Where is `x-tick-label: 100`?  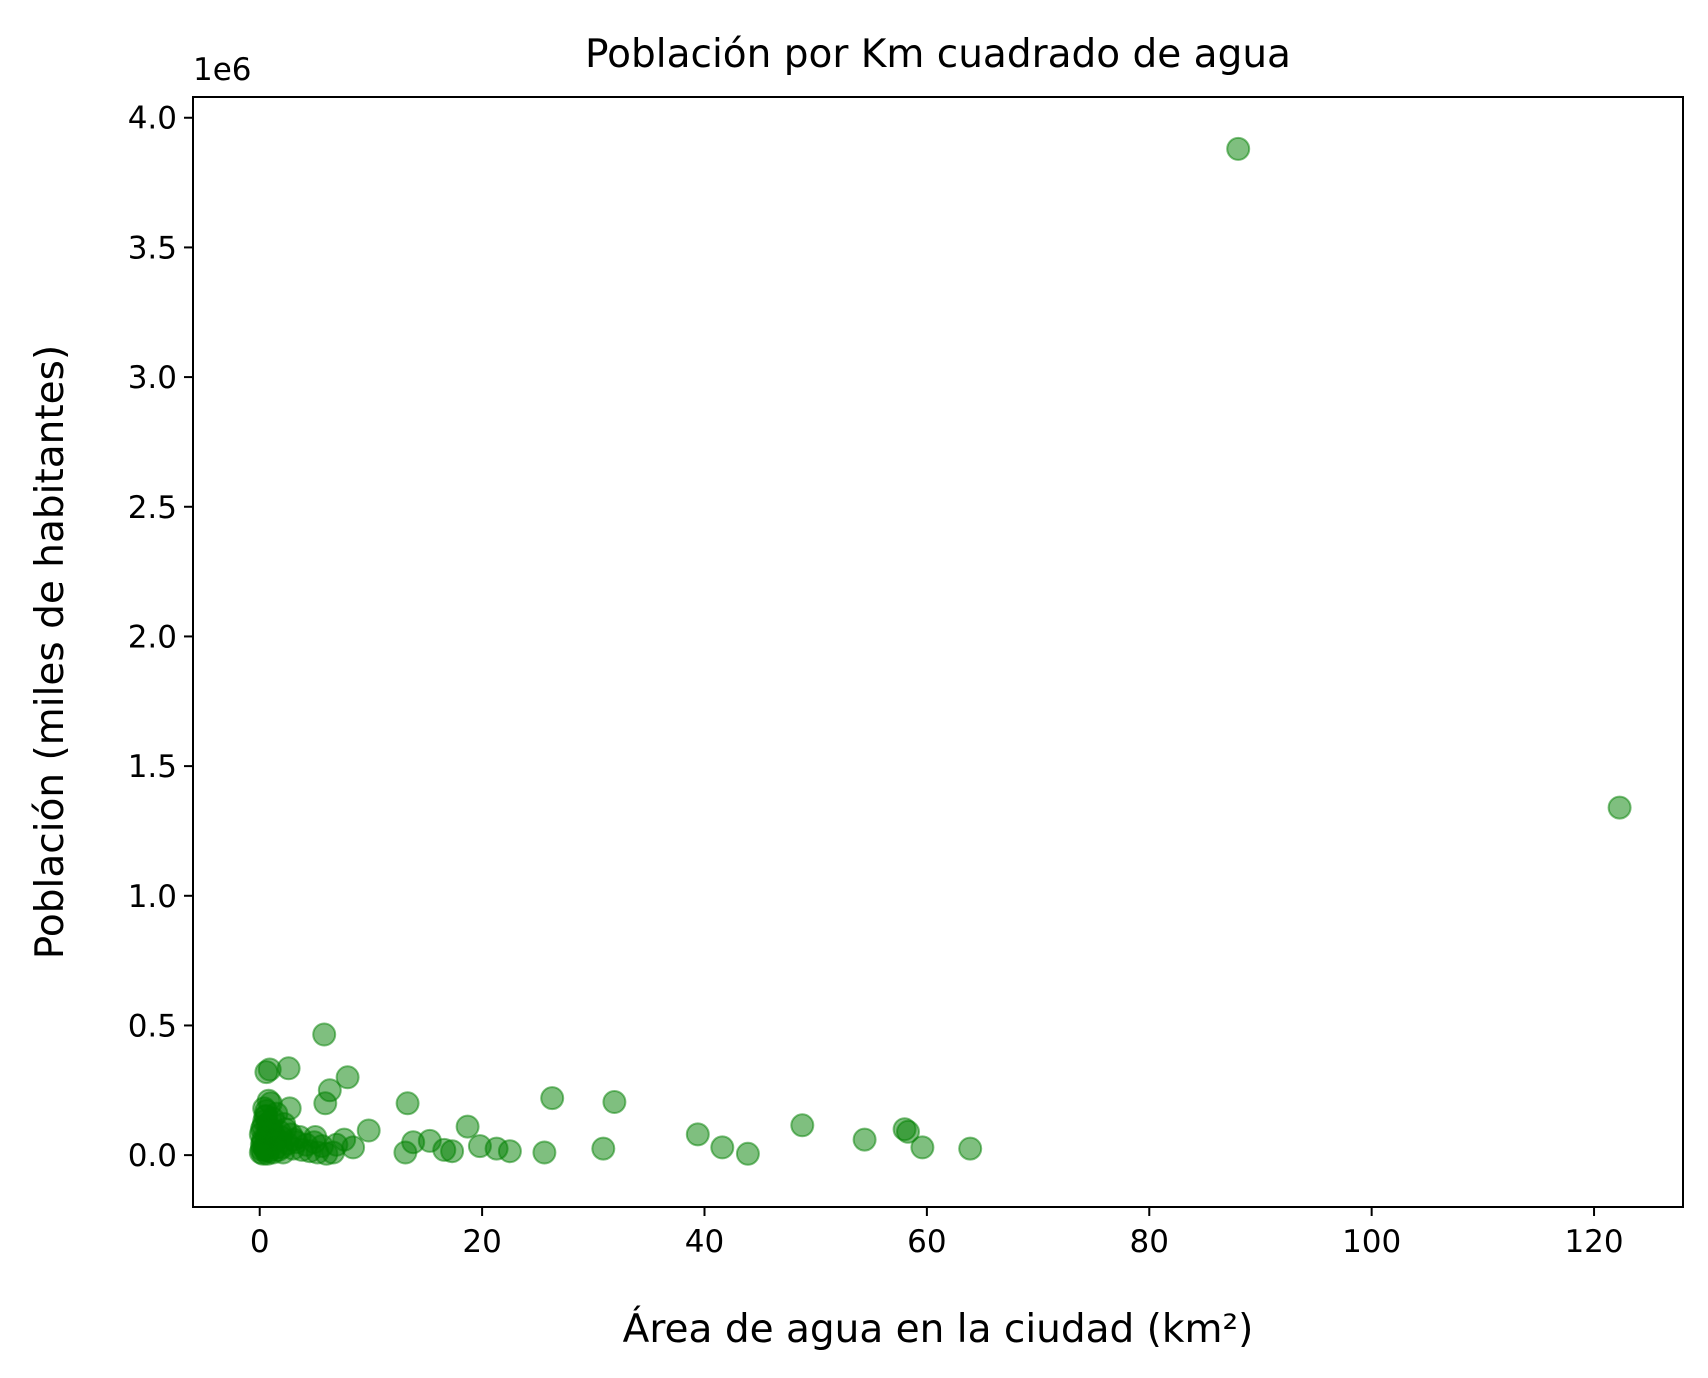 x-tick-label: 100 is located at coordinates (1371, 1242).